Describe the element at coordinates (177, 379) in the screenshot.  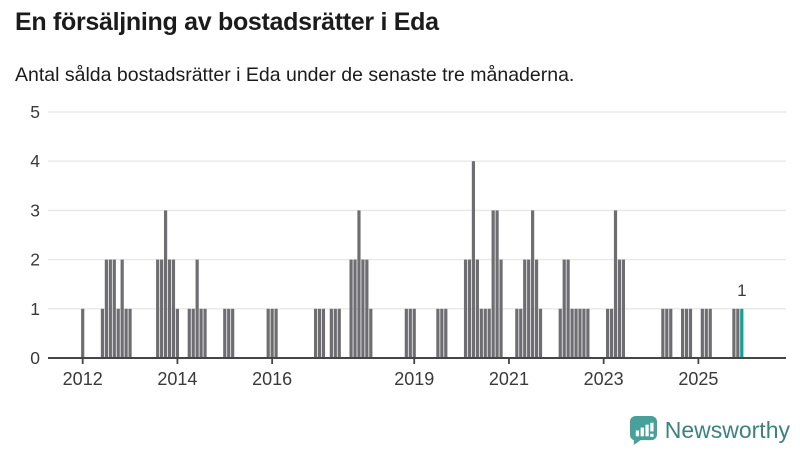
I see `x-tick-label: 2014` at that location.